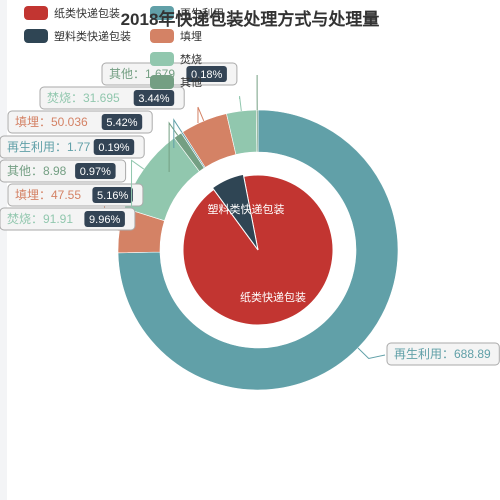 The width and height of the screenshot is (500, 500). What do you see at coordinates (176, 82) in the screenshot?
I see `legend-item-other: 其他` at bounding box center [176, 82].